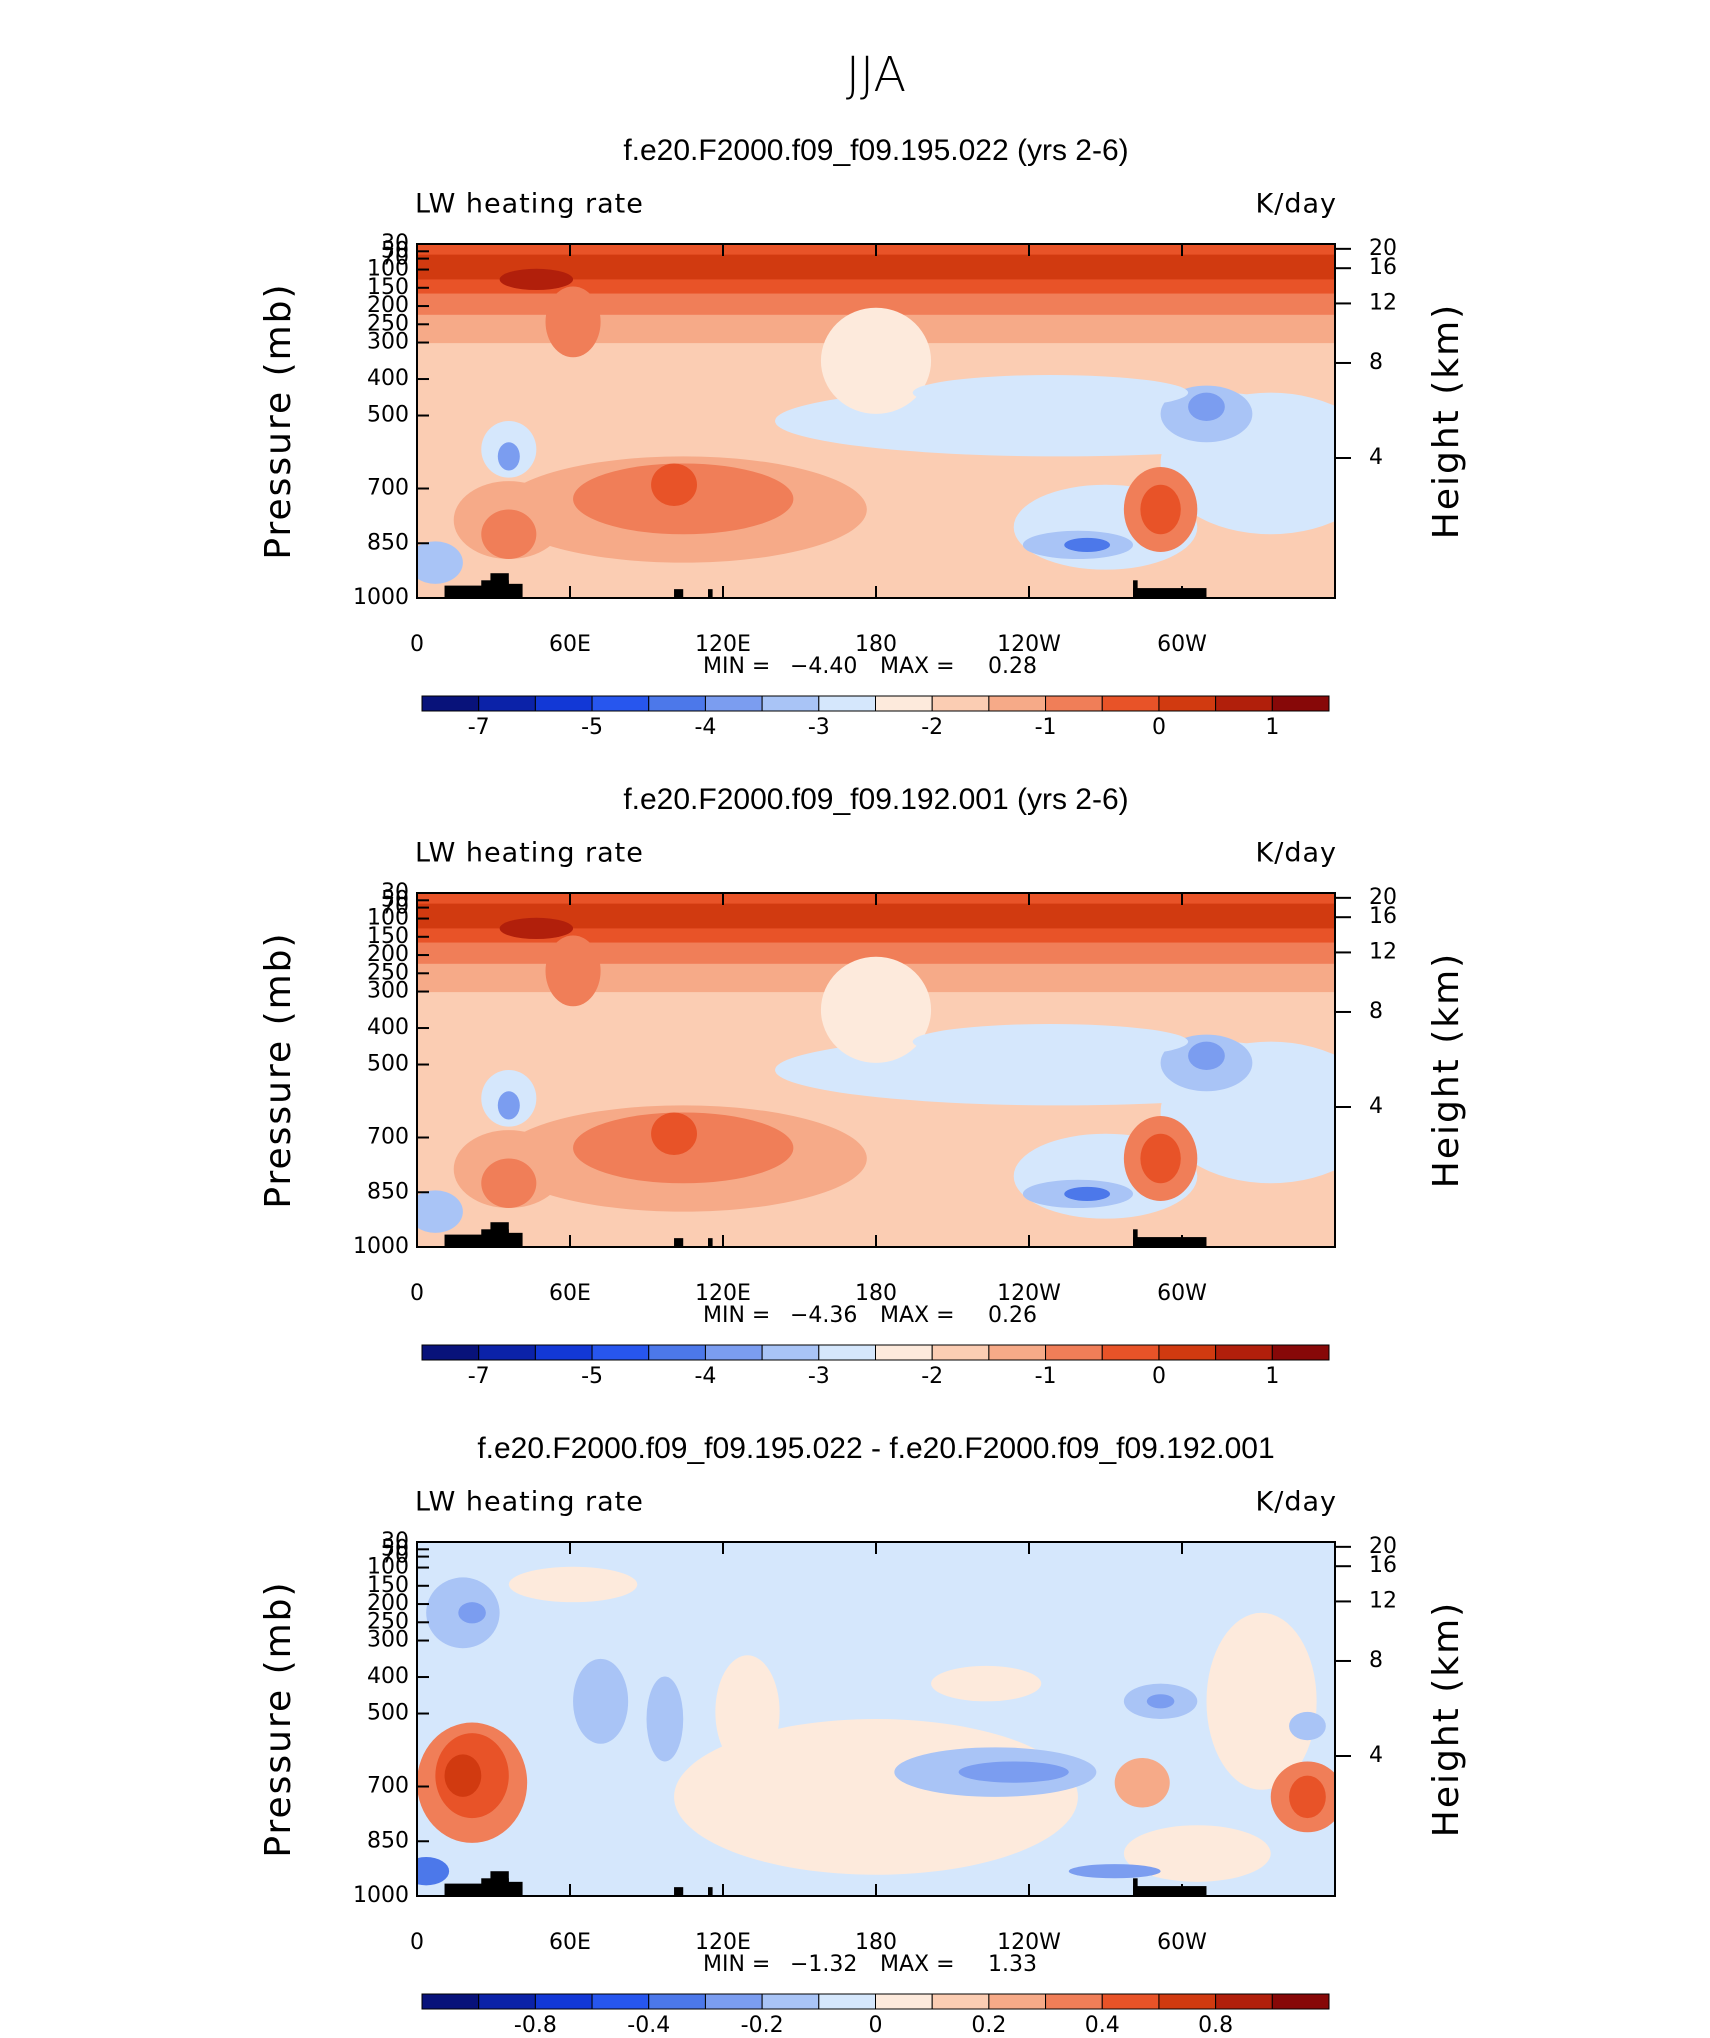  I want to click on y2-tick-label: 16, so click(1383, 267).